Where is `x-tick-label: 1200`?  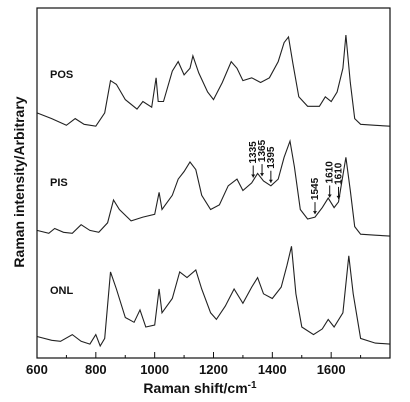
x-tick-label: 1200 is located at coordinates (213, 369).